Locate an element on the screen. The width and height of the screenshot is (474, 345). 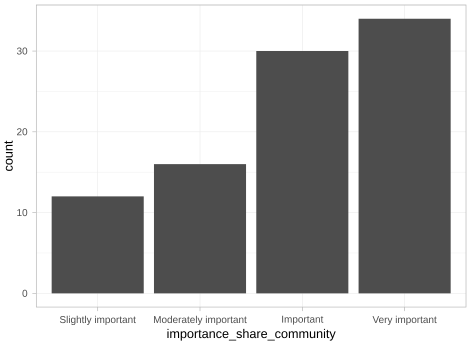
x-tick-label: Important is located at coordinates (303, 320).